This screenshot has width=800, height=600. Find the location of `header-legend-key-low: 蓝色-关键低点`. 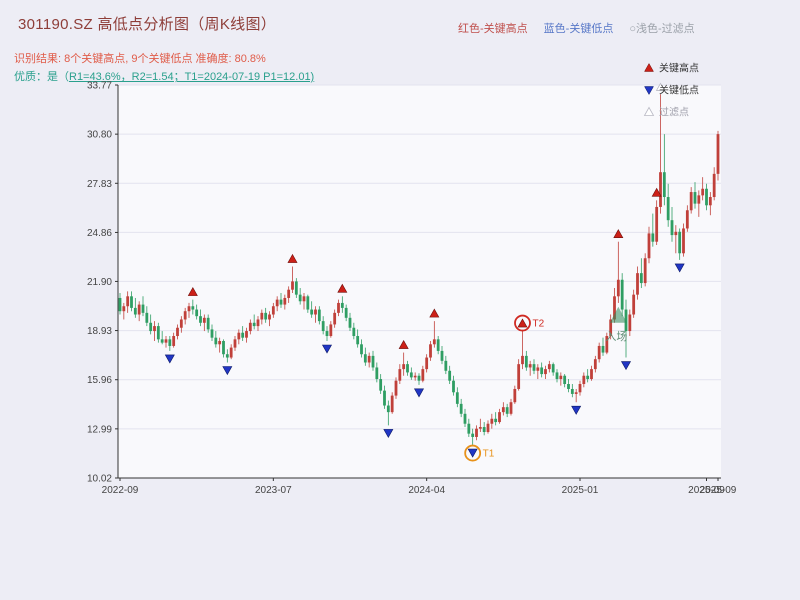

header-legend-key-low: 蓝色-关键低点 is located at coordinates (578, 29).